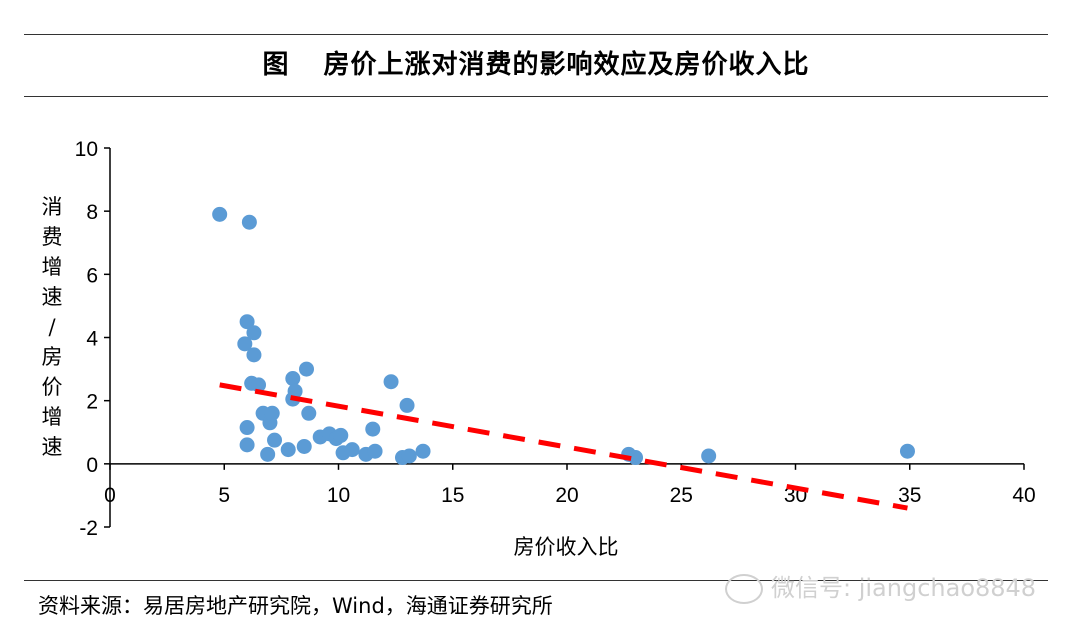  What do you see at coordinates (452, 495) in the screenshot?
I see `x-tick-label: 15` at bounding box center [452, 495].